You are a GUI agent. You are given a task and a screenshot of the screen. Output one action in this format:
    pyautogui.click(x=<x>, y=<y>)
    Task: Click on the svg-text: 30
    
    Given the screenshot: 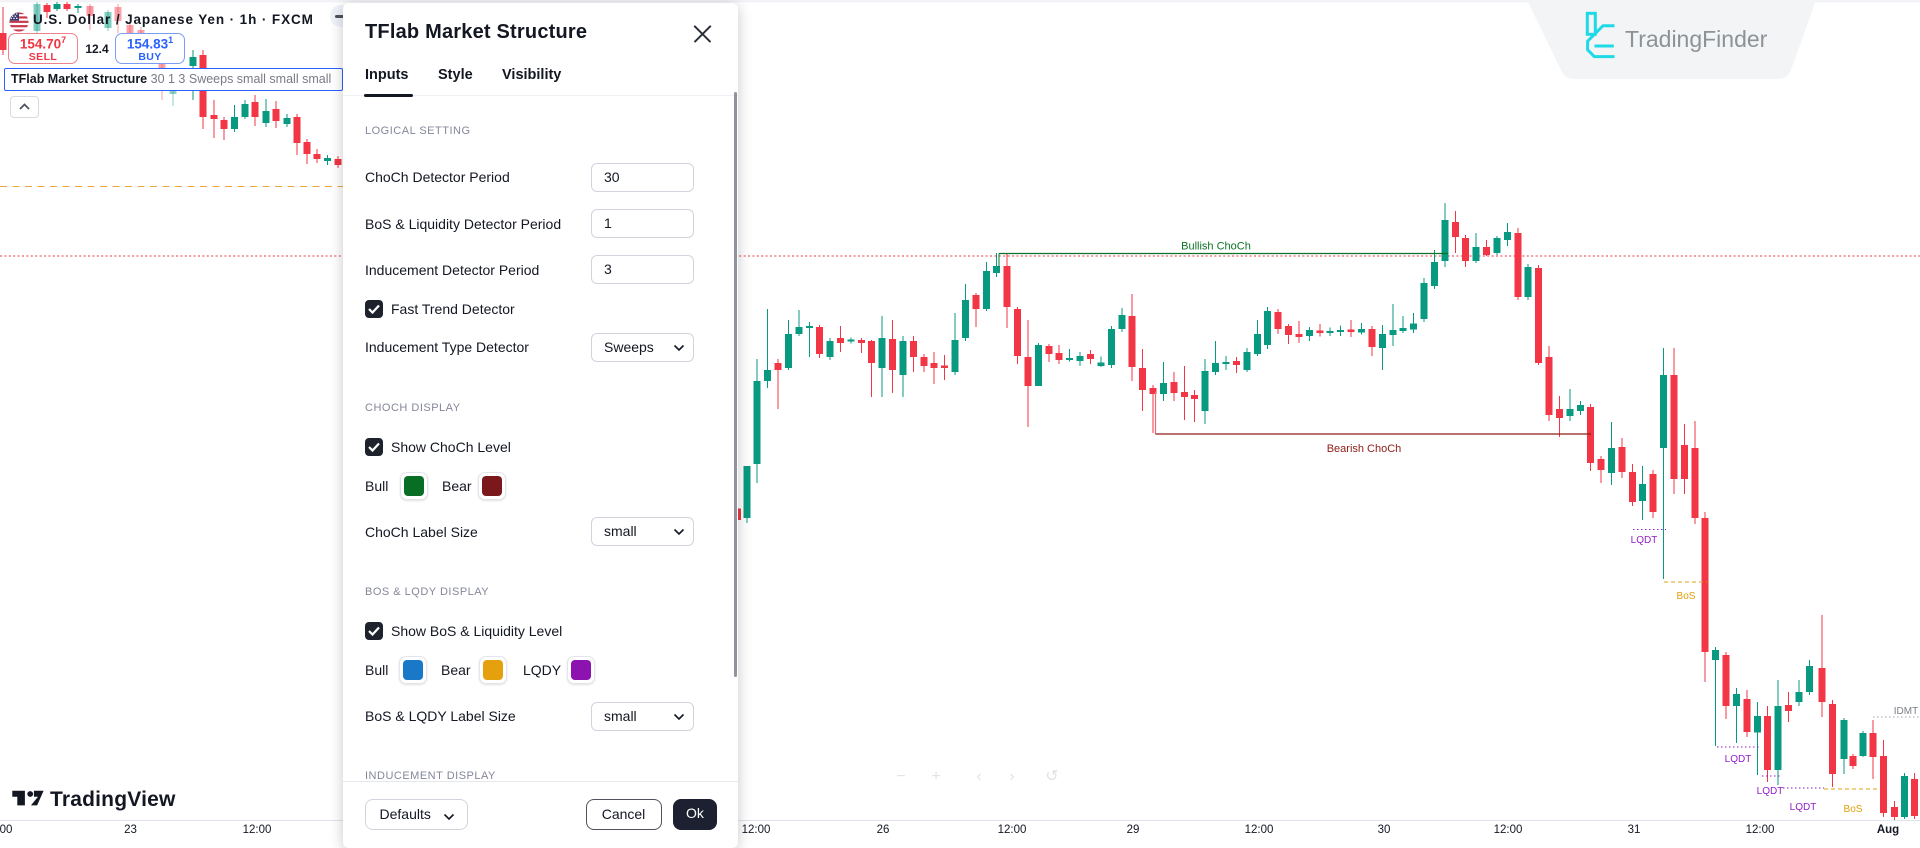 What is the action you would take?
    pyautogui.click(x=1384, y=830)
    